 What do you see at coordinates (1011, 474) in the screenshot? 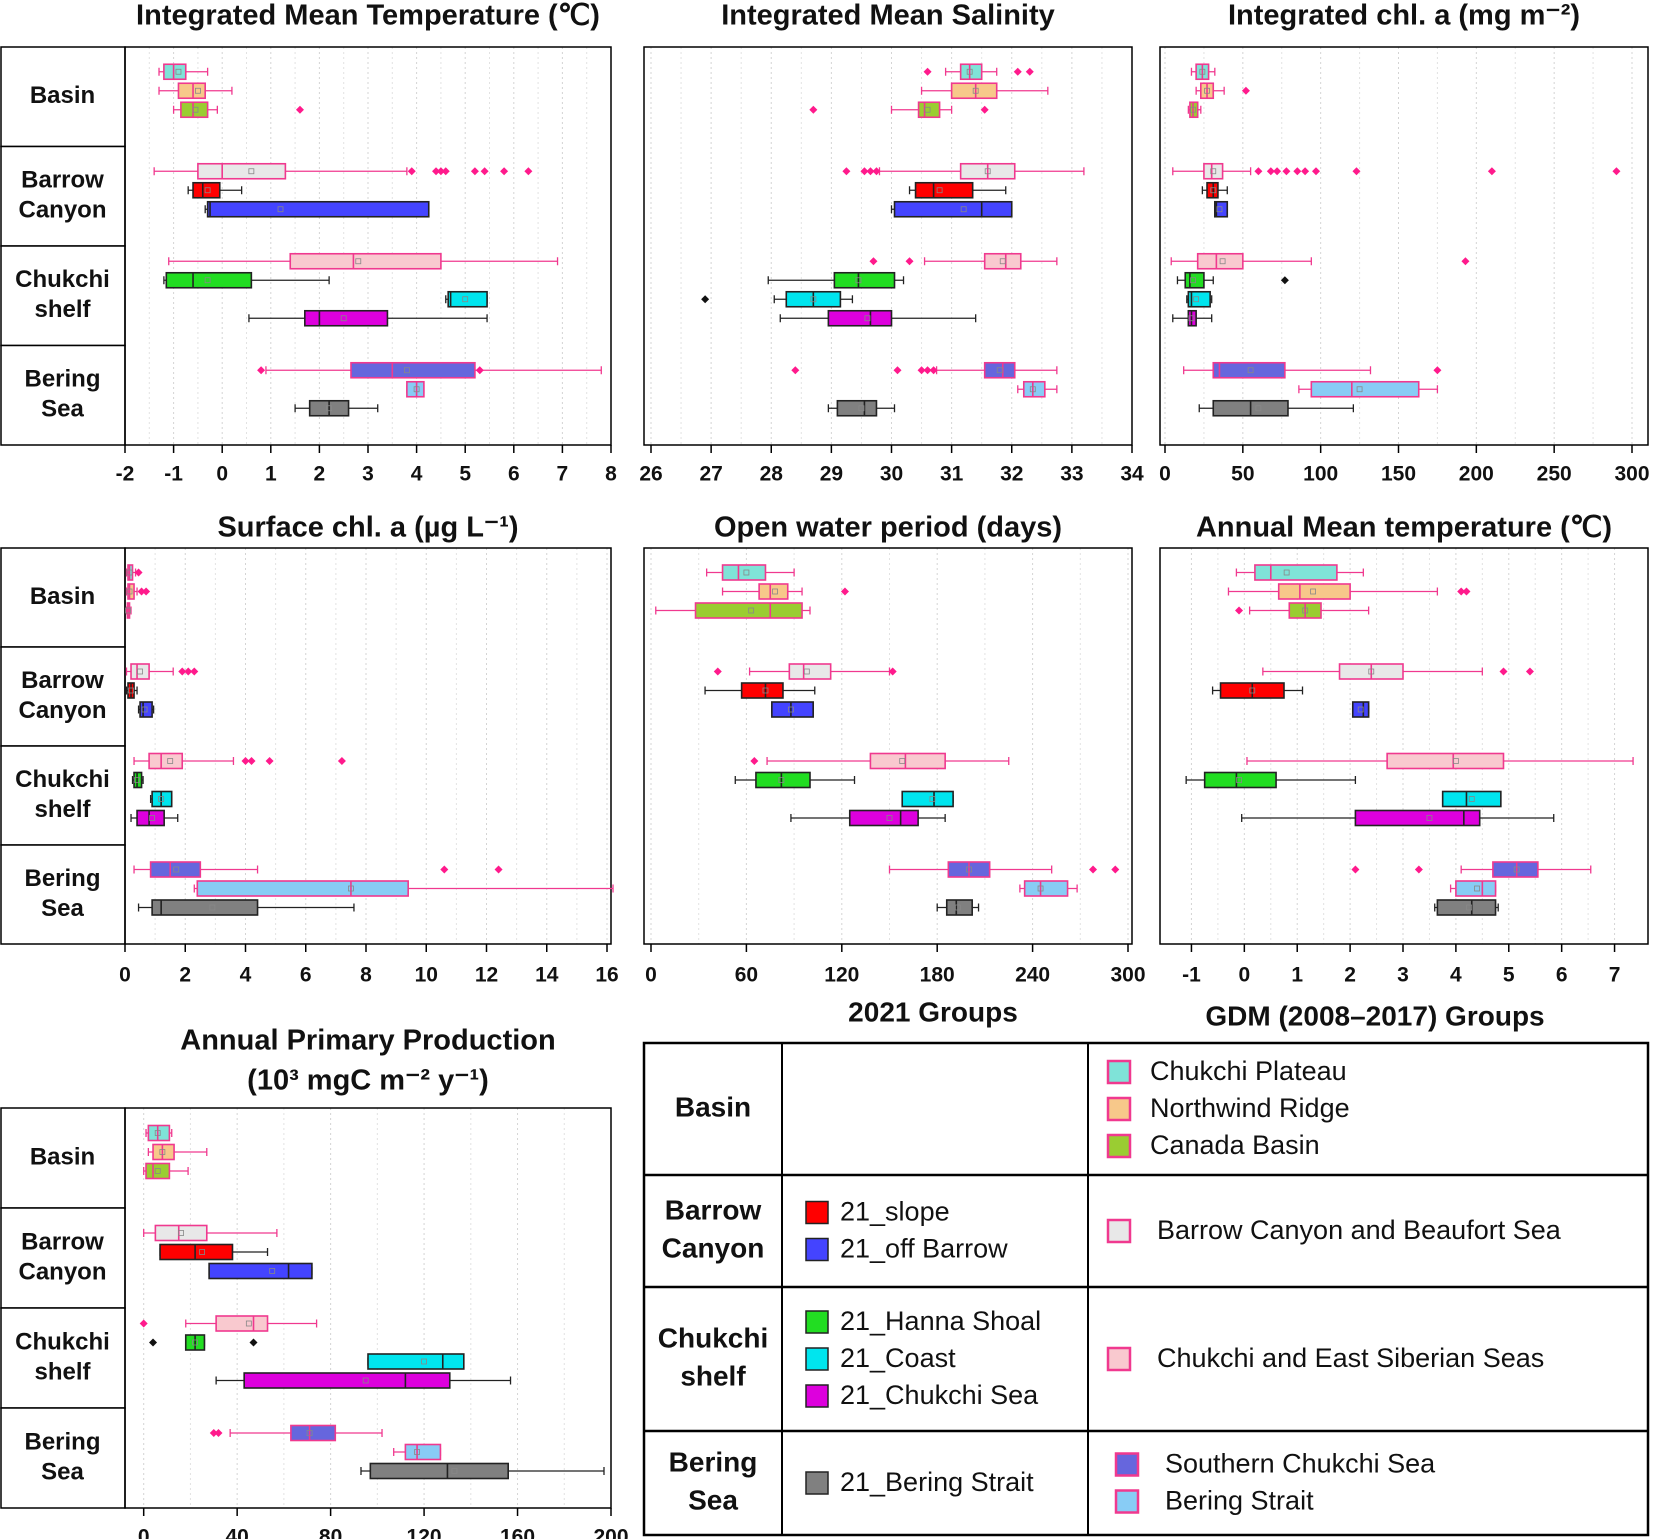
I see `tick-label: 32` at bounding box center [1011, 474].